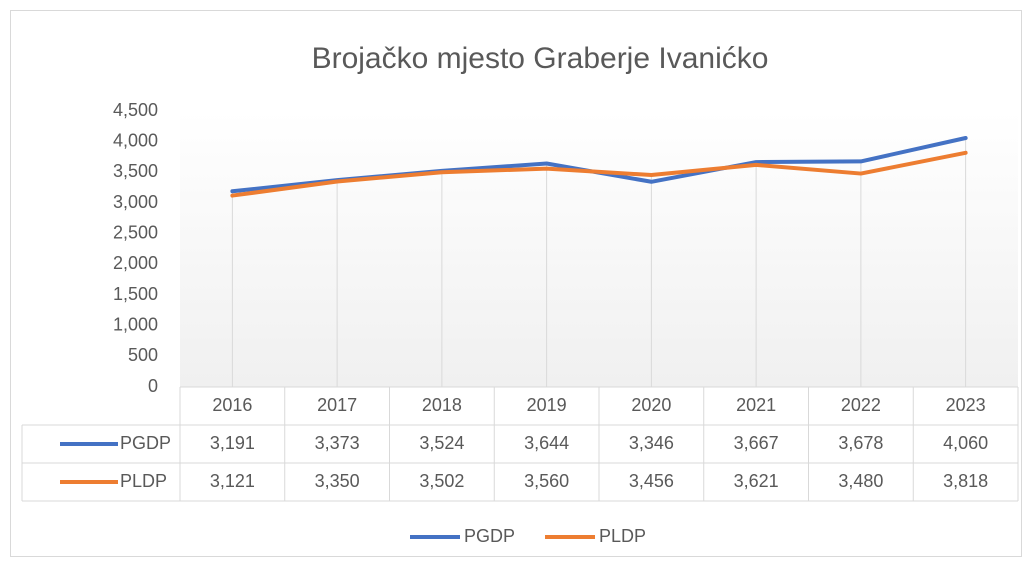 The image size is (1033, 567). I want to click on table-value: 3,667, so click(756, 443).